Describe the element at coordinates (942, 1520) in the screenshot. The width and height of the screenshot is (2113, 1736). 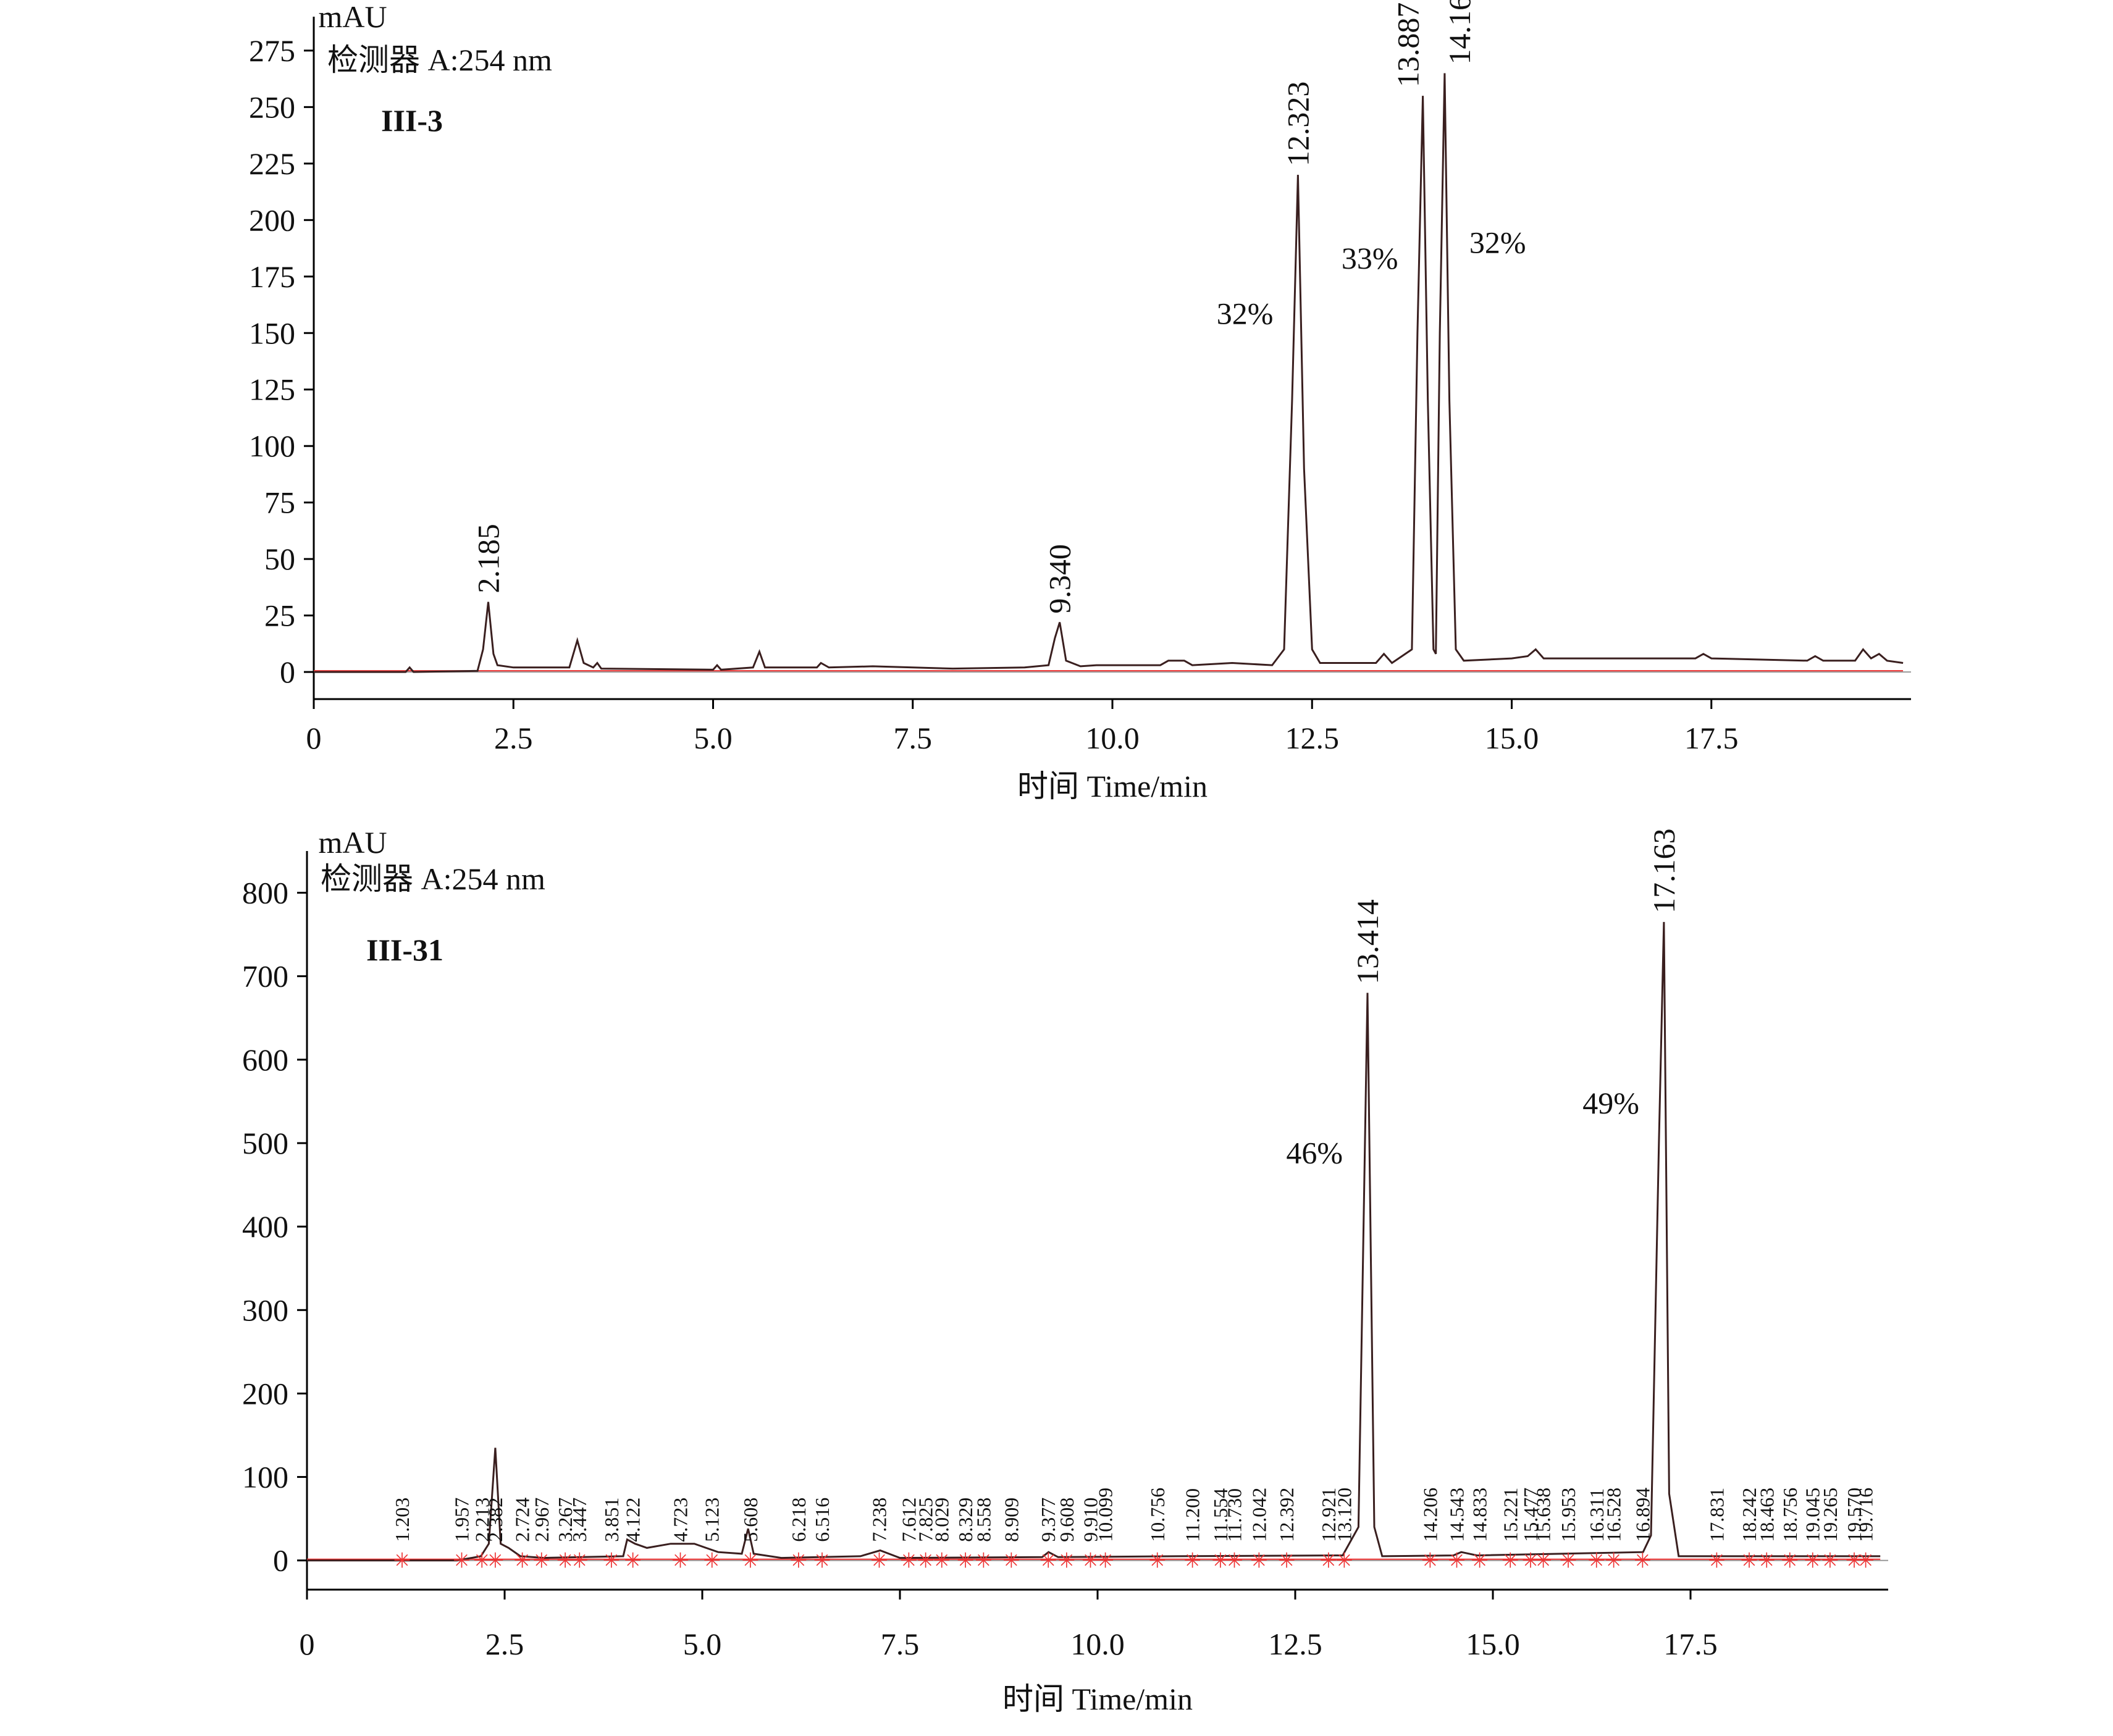
I see `minor-peak-label: 8.029` at that location.